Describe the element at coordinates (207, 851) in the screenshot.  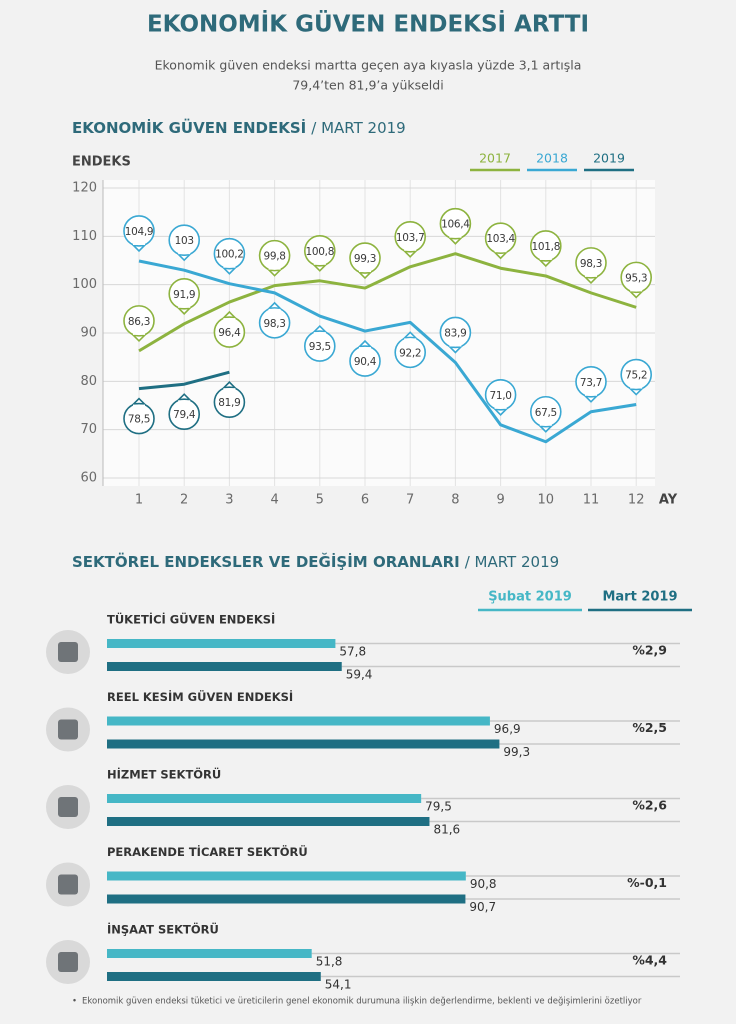
I see `category-label: PERAKENDE TİCARET SEKTÖRÜ` at that location.